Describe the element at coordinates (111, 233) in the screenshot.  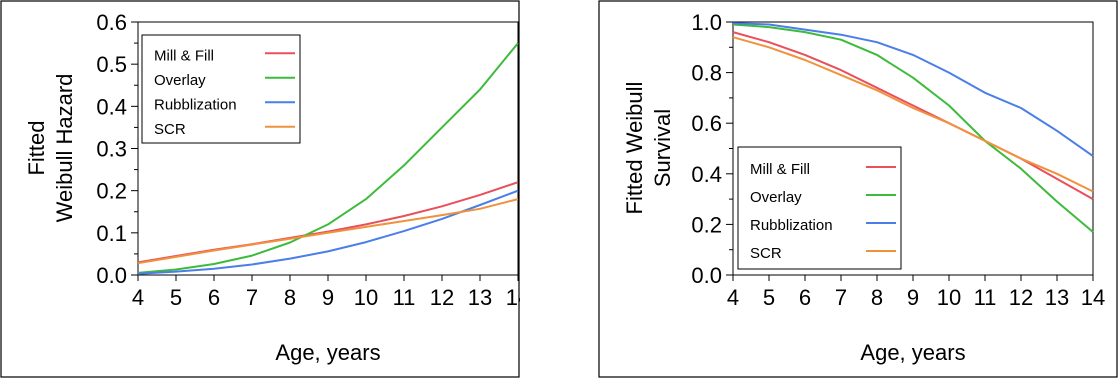
I see `y-tick-label: 0.1` at that location.